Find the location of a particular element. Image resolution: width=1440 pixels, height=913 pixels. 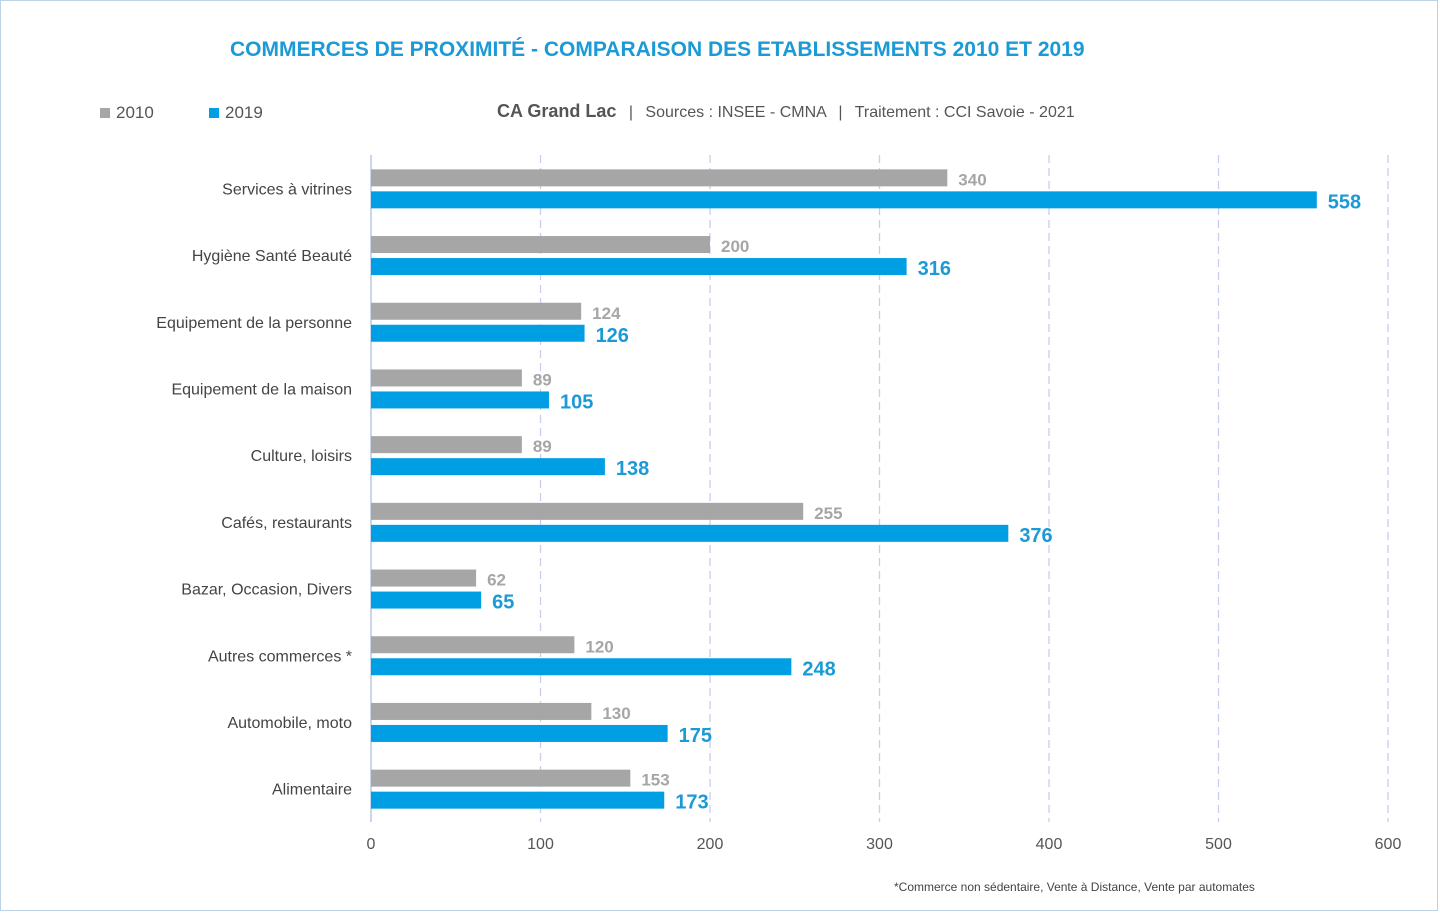

category-label: Hygiène Santé Beauté is located at coordinates (272, 256).